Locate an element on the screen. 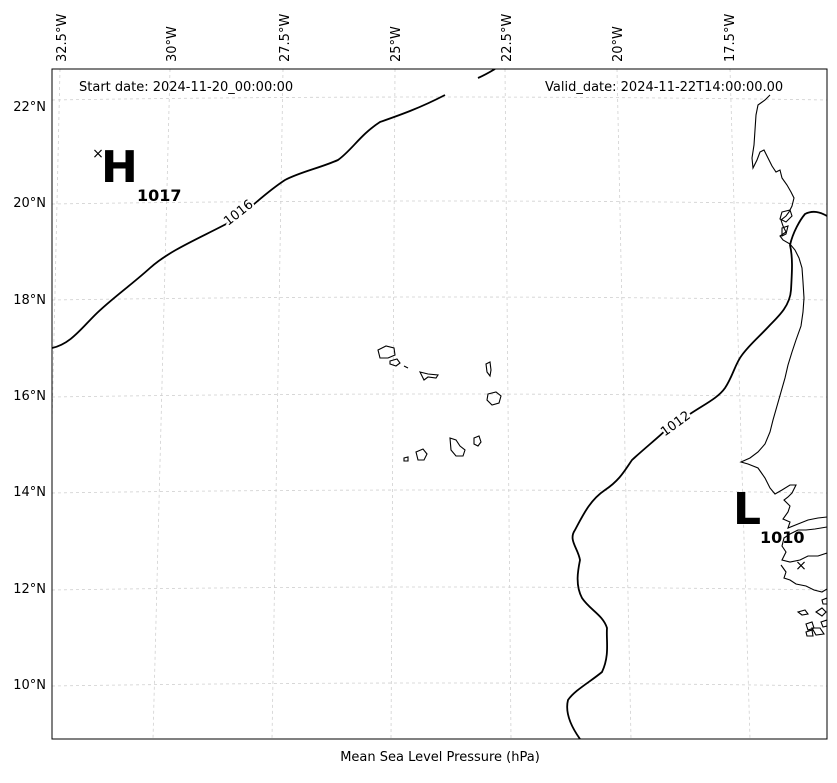 This screenshot has height=783, width=837. latitude-tick-labels: 22°N 20°N 18°N 16°N 14°N 12°N 10°N is located at coordinates (29, 396).